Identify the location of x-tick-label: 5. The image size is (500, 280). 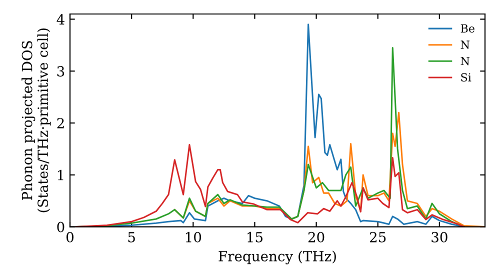
(131, 237).